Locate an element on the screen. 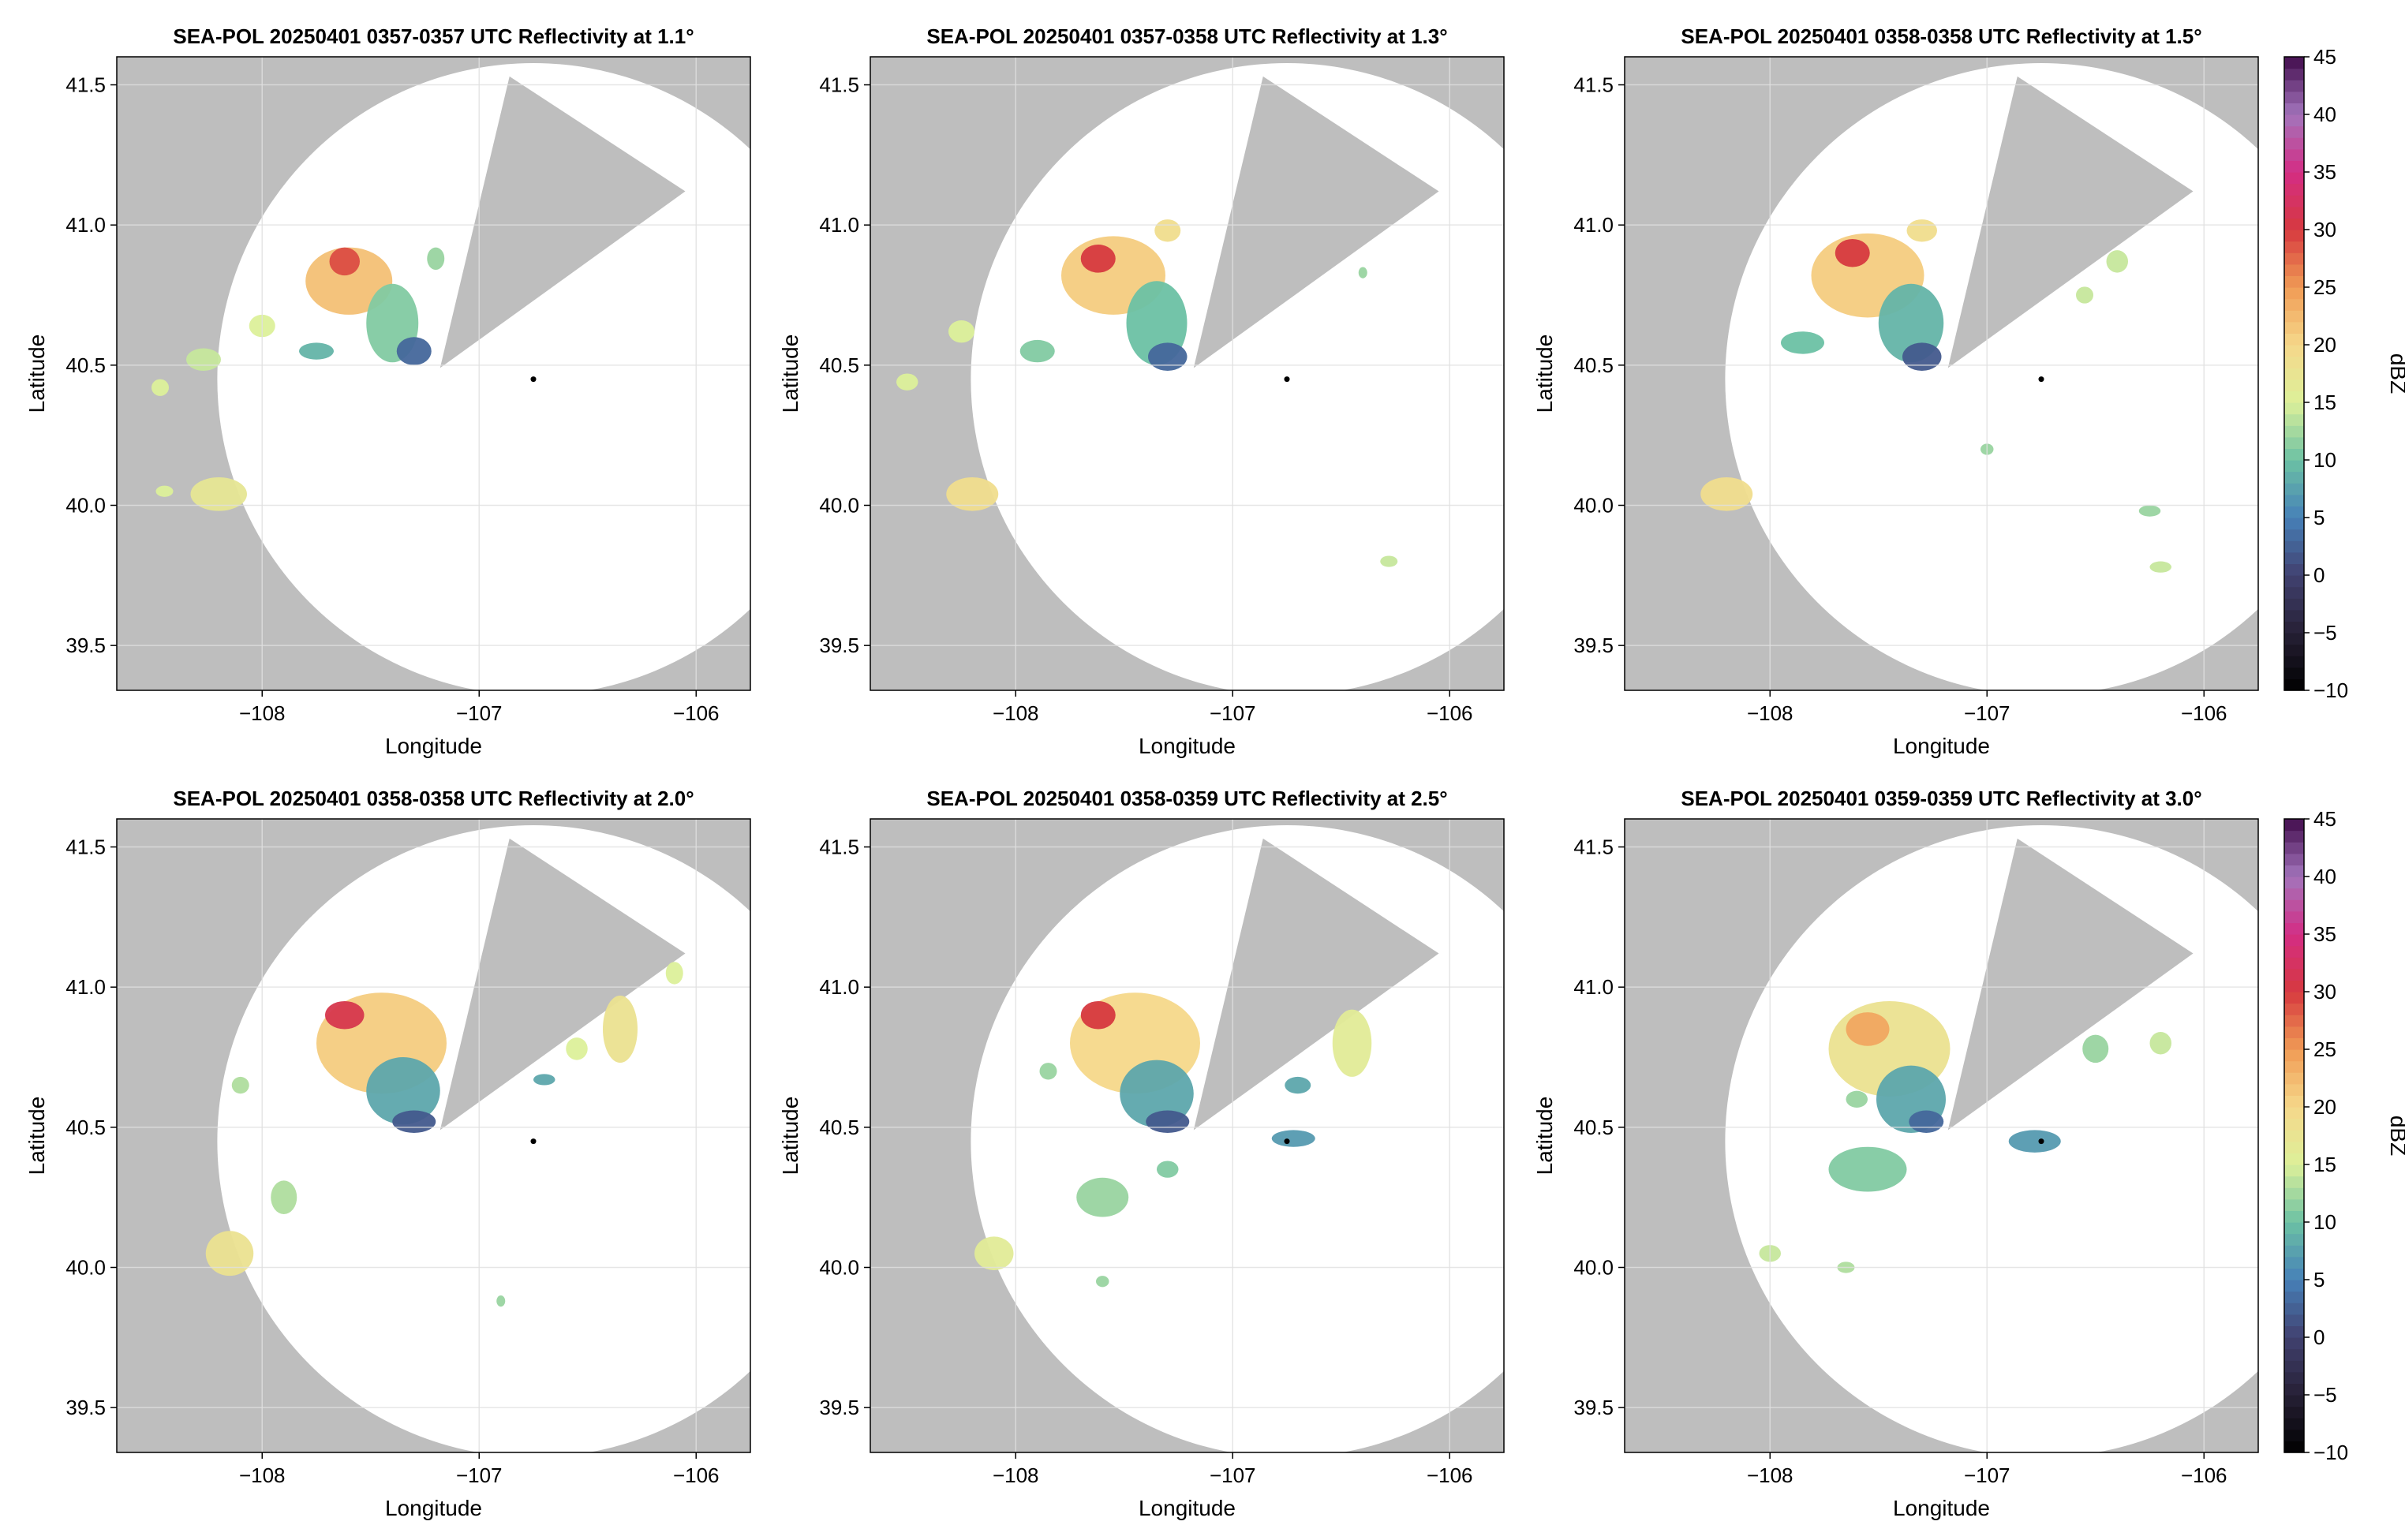  colorbar-tick-label: 5 is located at coordinates (2319, 517).